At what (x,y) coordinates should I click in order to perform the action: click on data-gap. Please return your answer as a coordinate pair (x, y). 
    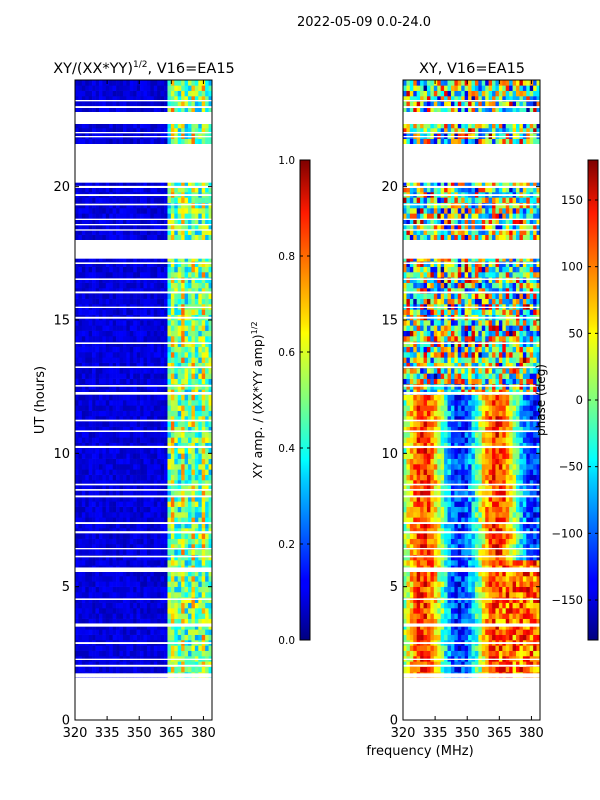
    Looking at the image, I should click on (143, 431).